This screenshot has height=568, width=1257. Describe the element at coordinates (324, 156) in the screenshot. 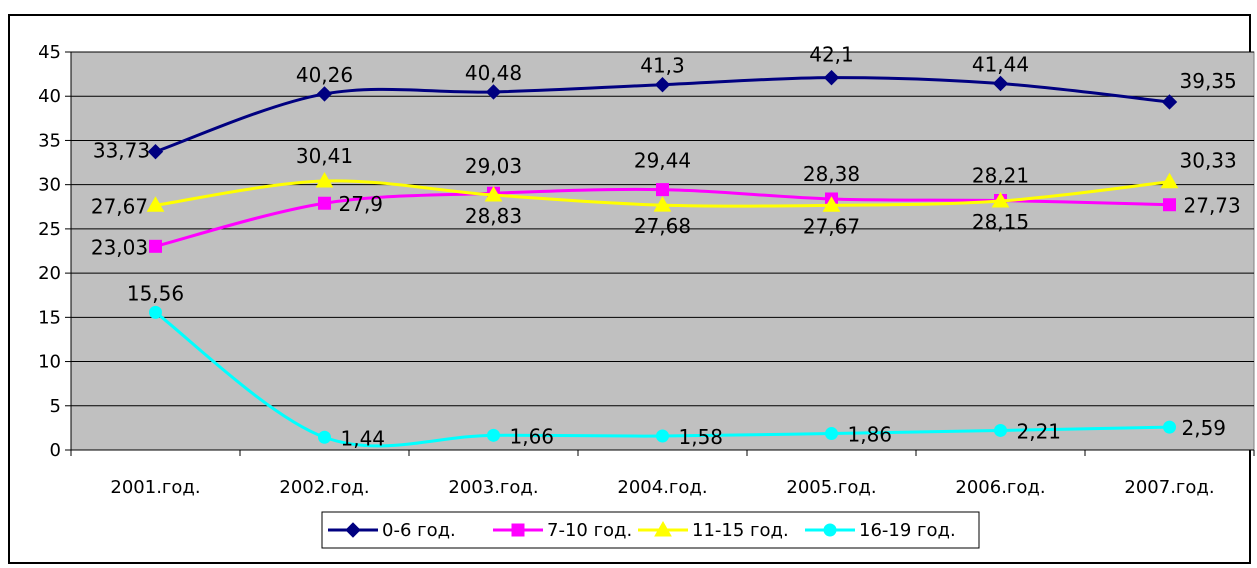

I see `data-label: 30,41` at that location.